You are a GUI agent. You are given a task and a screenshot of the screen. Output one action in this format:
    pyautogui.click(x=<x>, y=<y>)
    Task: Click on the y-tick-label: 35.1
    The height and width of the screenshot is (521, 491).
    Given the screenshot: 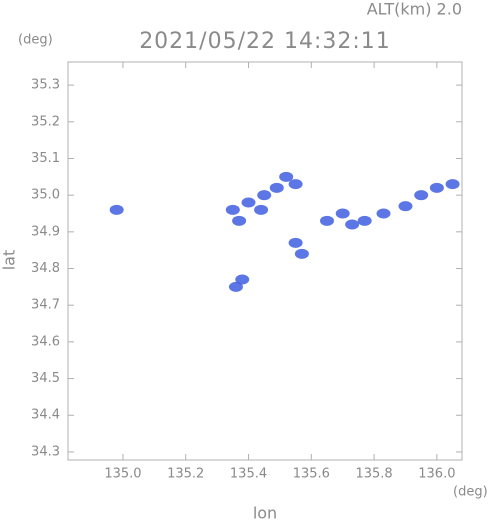 What is the action you would take?
    pyautogui.click(x=45, y=158)
    